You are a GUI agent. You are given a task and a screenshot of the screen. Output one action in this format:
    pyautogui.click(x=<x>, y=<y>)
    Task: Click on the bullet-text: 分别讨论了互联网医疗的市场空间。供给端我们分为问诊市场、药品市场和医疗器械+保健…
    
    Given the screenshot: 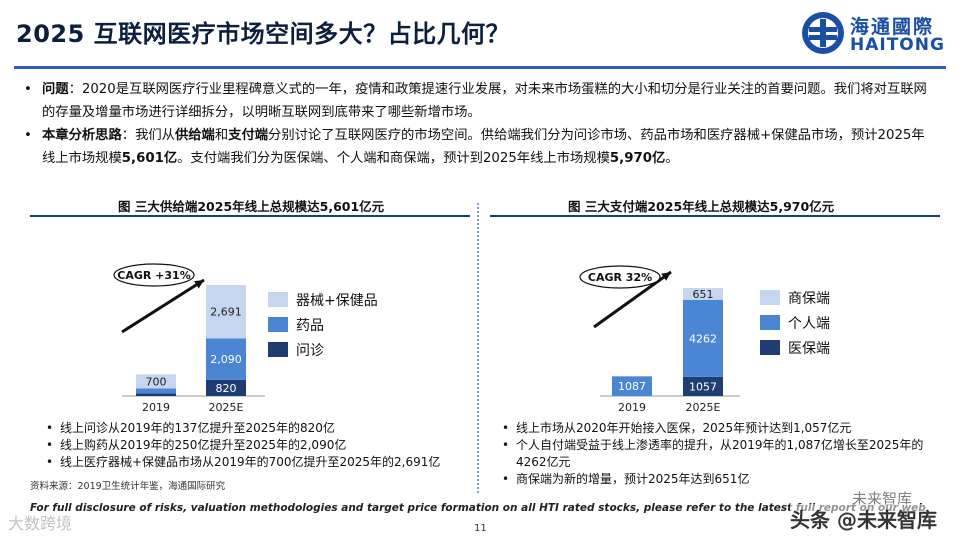 What is the action you would take?
    pyautogui.click(x=483, y=147)
    